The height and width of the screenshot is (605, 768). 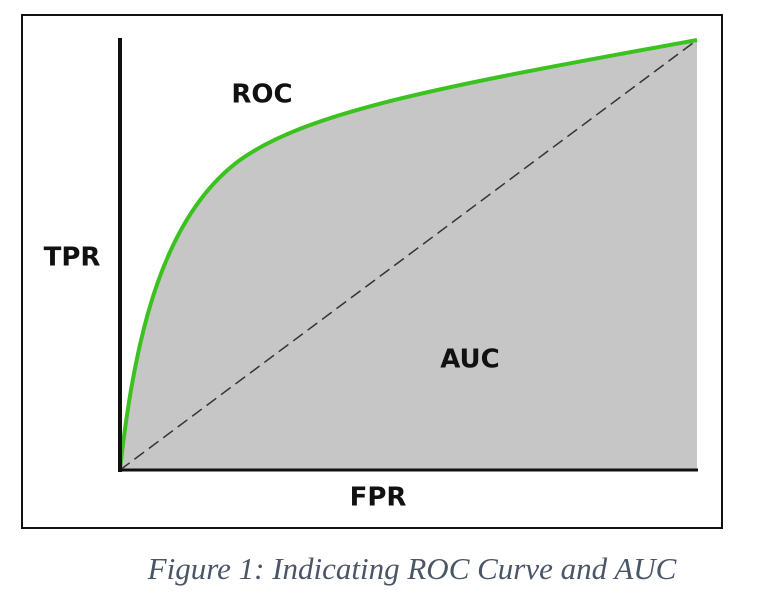 I want to click on auc-label: AUC, so click(x=470, y=360).